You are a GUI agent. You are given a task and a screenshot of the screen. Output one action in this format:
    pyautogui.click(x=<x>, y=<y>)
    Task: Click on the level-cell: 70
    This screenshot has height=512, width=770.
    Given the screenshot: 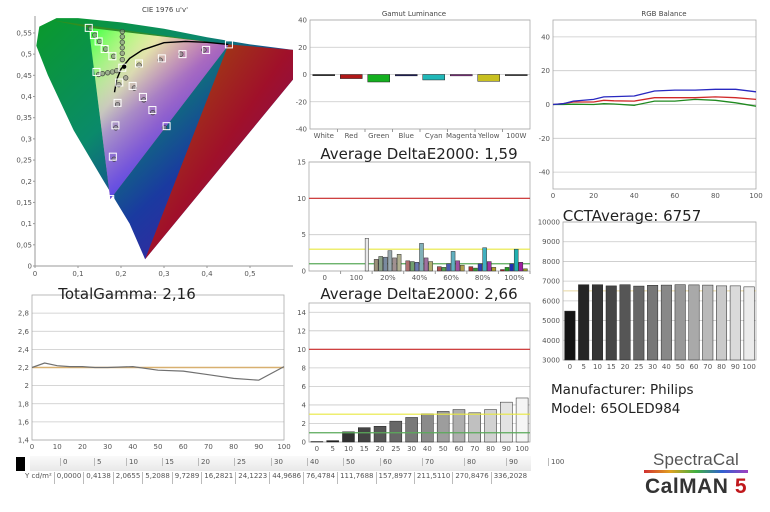 What is the action you would take?
    pyautogui.click(x=429, y=462)
    